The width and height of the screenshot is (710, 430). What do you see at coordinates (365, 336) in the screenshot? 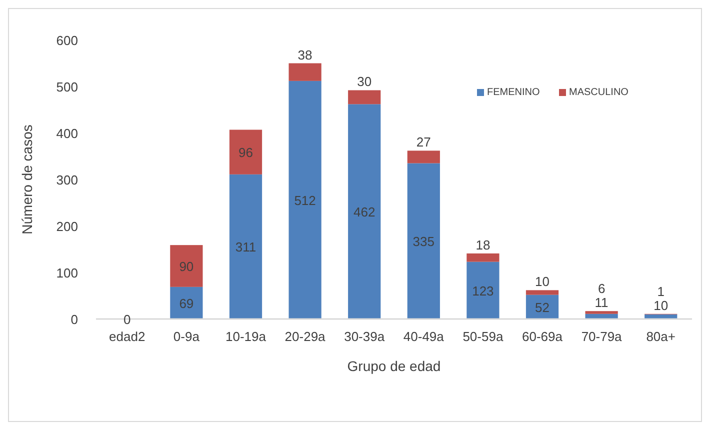
I see `x-tick-label: 30-39a` at bounding box center [365, 336].